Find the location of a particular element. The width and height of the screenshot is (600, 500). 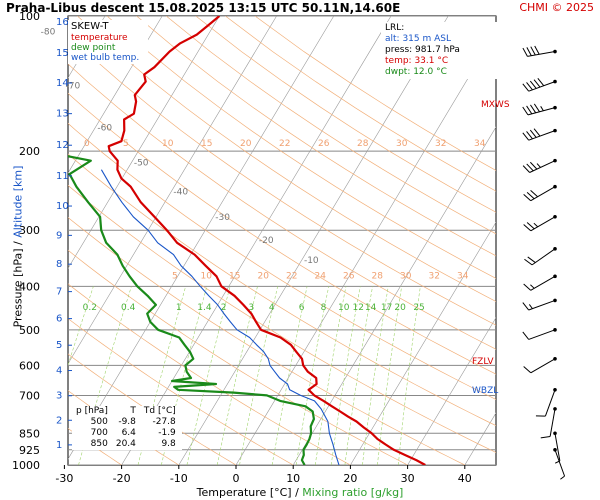

table-cell: 9.8 is located at coordinates (168, 444).